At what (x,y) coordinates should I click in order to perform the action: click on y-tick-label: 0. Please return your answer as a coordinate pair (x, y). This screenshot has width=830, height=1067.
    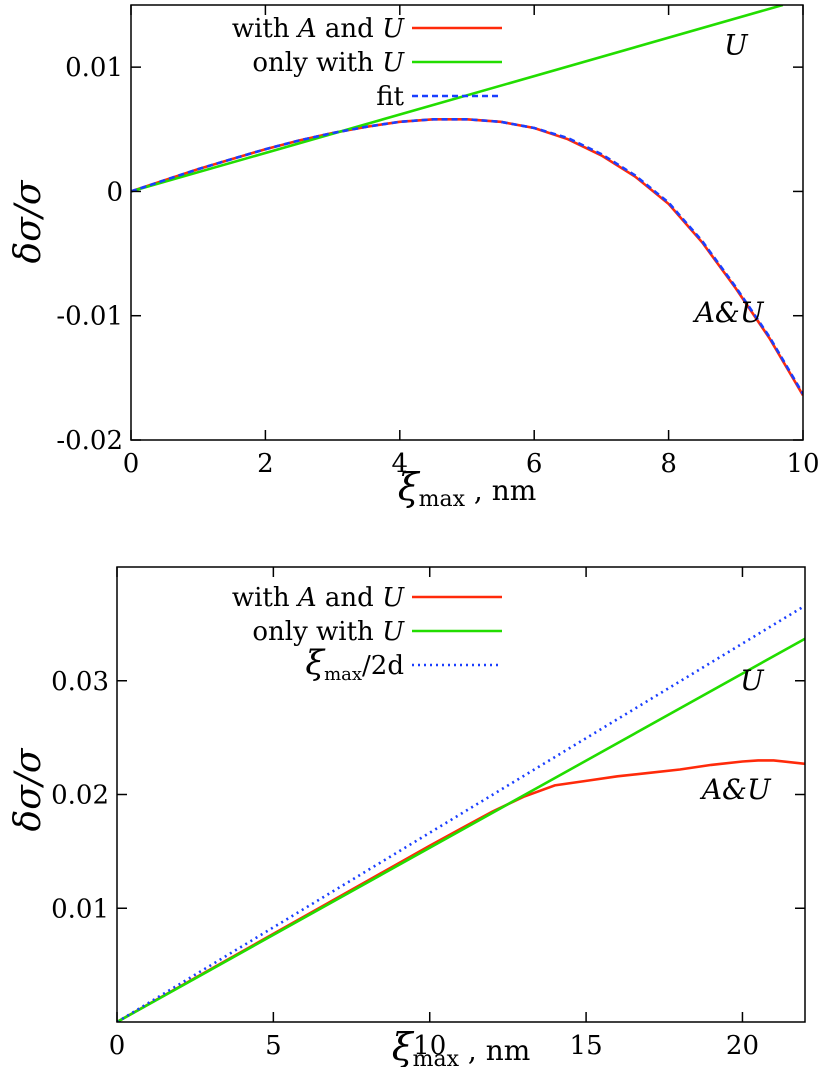
    Looking at the image, I should click on (114, 192).